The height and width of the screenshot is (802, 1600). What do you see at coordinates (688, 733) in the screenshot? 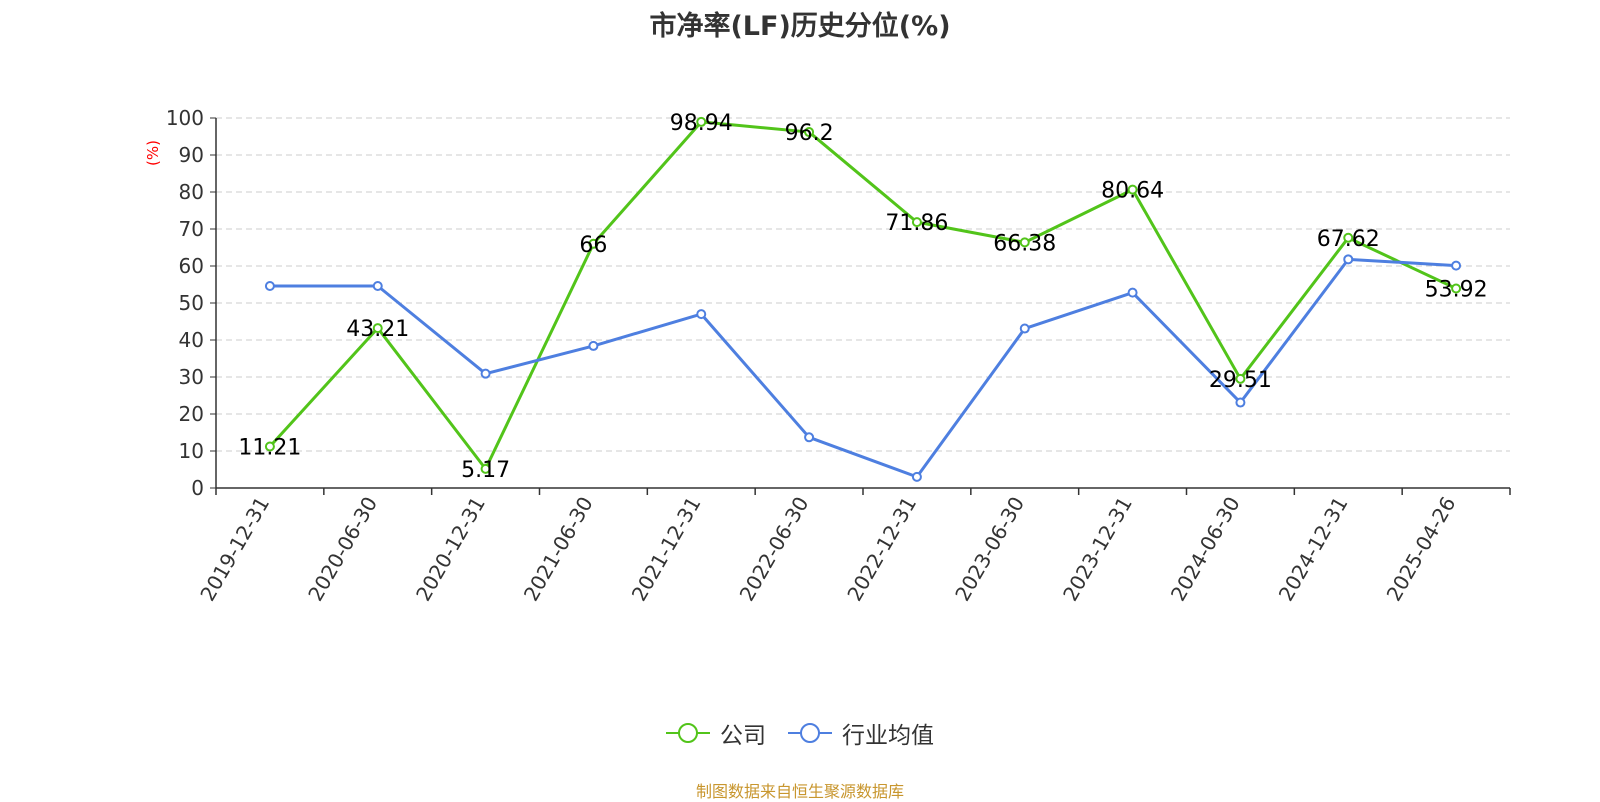
I see `legend-marker-company` at bounding box center [688, 733].